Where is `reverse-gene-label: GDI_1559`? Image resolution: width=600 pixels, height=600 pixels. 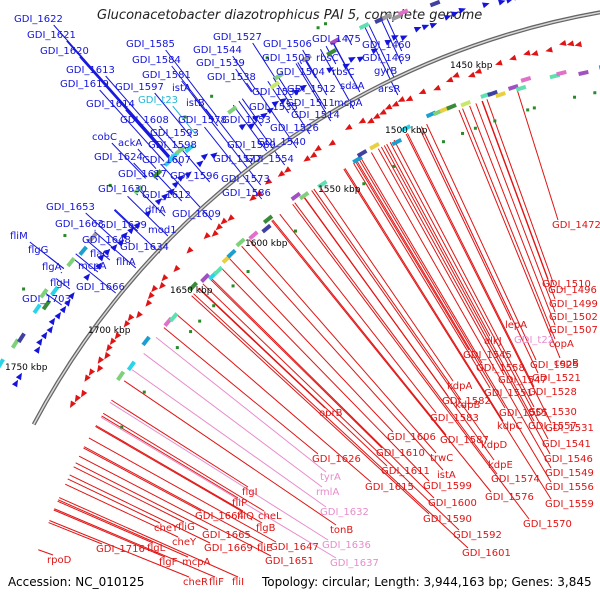 reverse-gene-label: GDI_1559 is located at coordinates (569, 504).